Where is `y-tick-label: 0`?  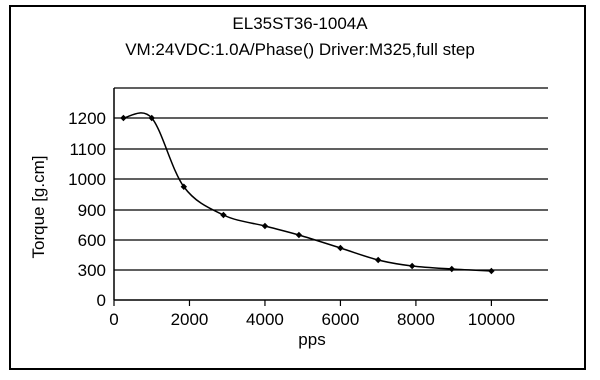
y-tick-label: 0 is located at coordinates (101, 300).